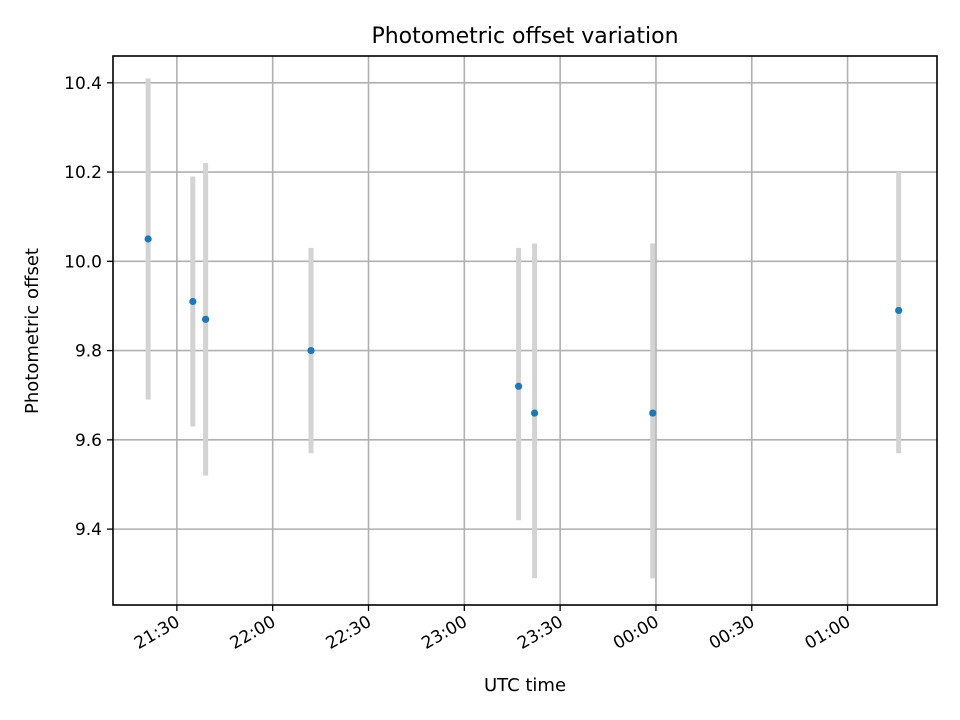  Describe the element at coordinates (525, 685) in the screenshot. I see `x-axis-label: UTC time` at that location.